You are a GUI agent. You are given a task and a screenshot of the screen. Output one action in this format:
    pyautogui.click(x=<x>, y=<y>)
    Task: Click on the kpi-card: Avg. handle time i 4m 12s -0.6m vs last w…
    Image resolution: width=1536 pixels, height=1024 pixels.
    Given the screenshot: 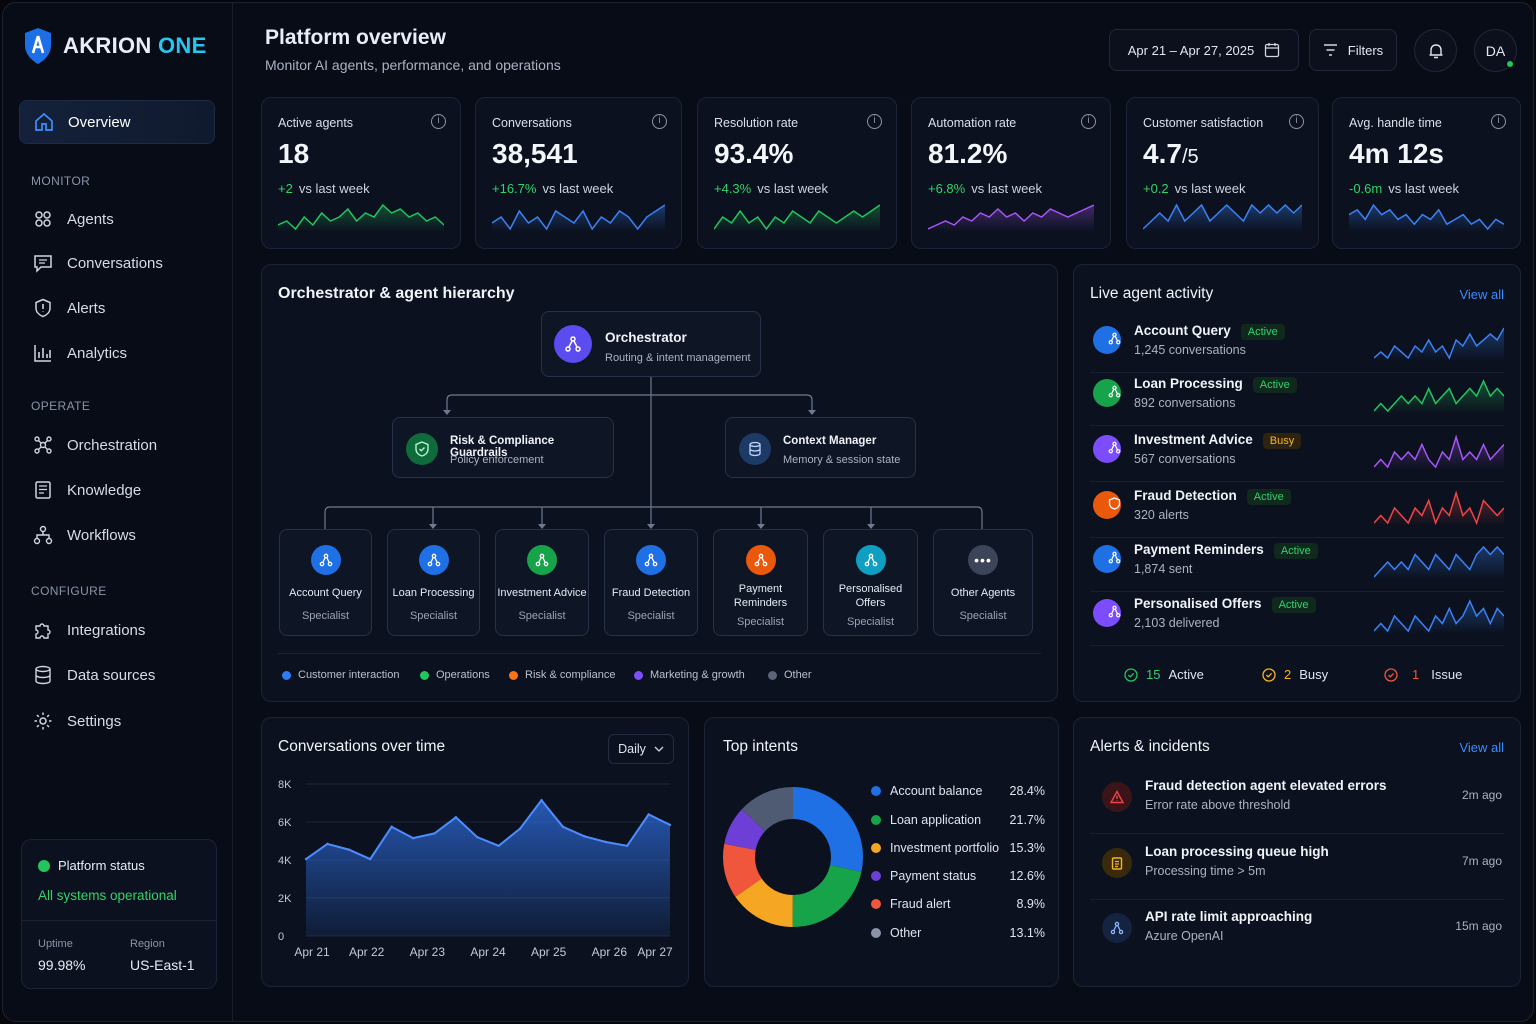 What is the action you would take?
    pyautogui.click(x=1426, y=173)
    